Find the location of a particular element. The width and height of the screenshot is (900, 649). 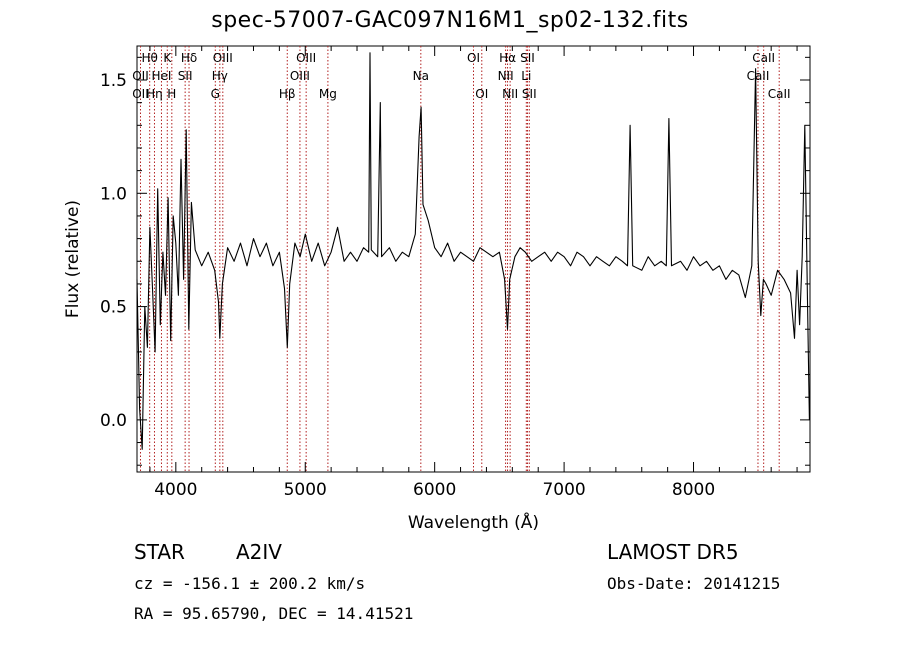

y-tick-label: 1.5 is located at coordinates (113, 81).